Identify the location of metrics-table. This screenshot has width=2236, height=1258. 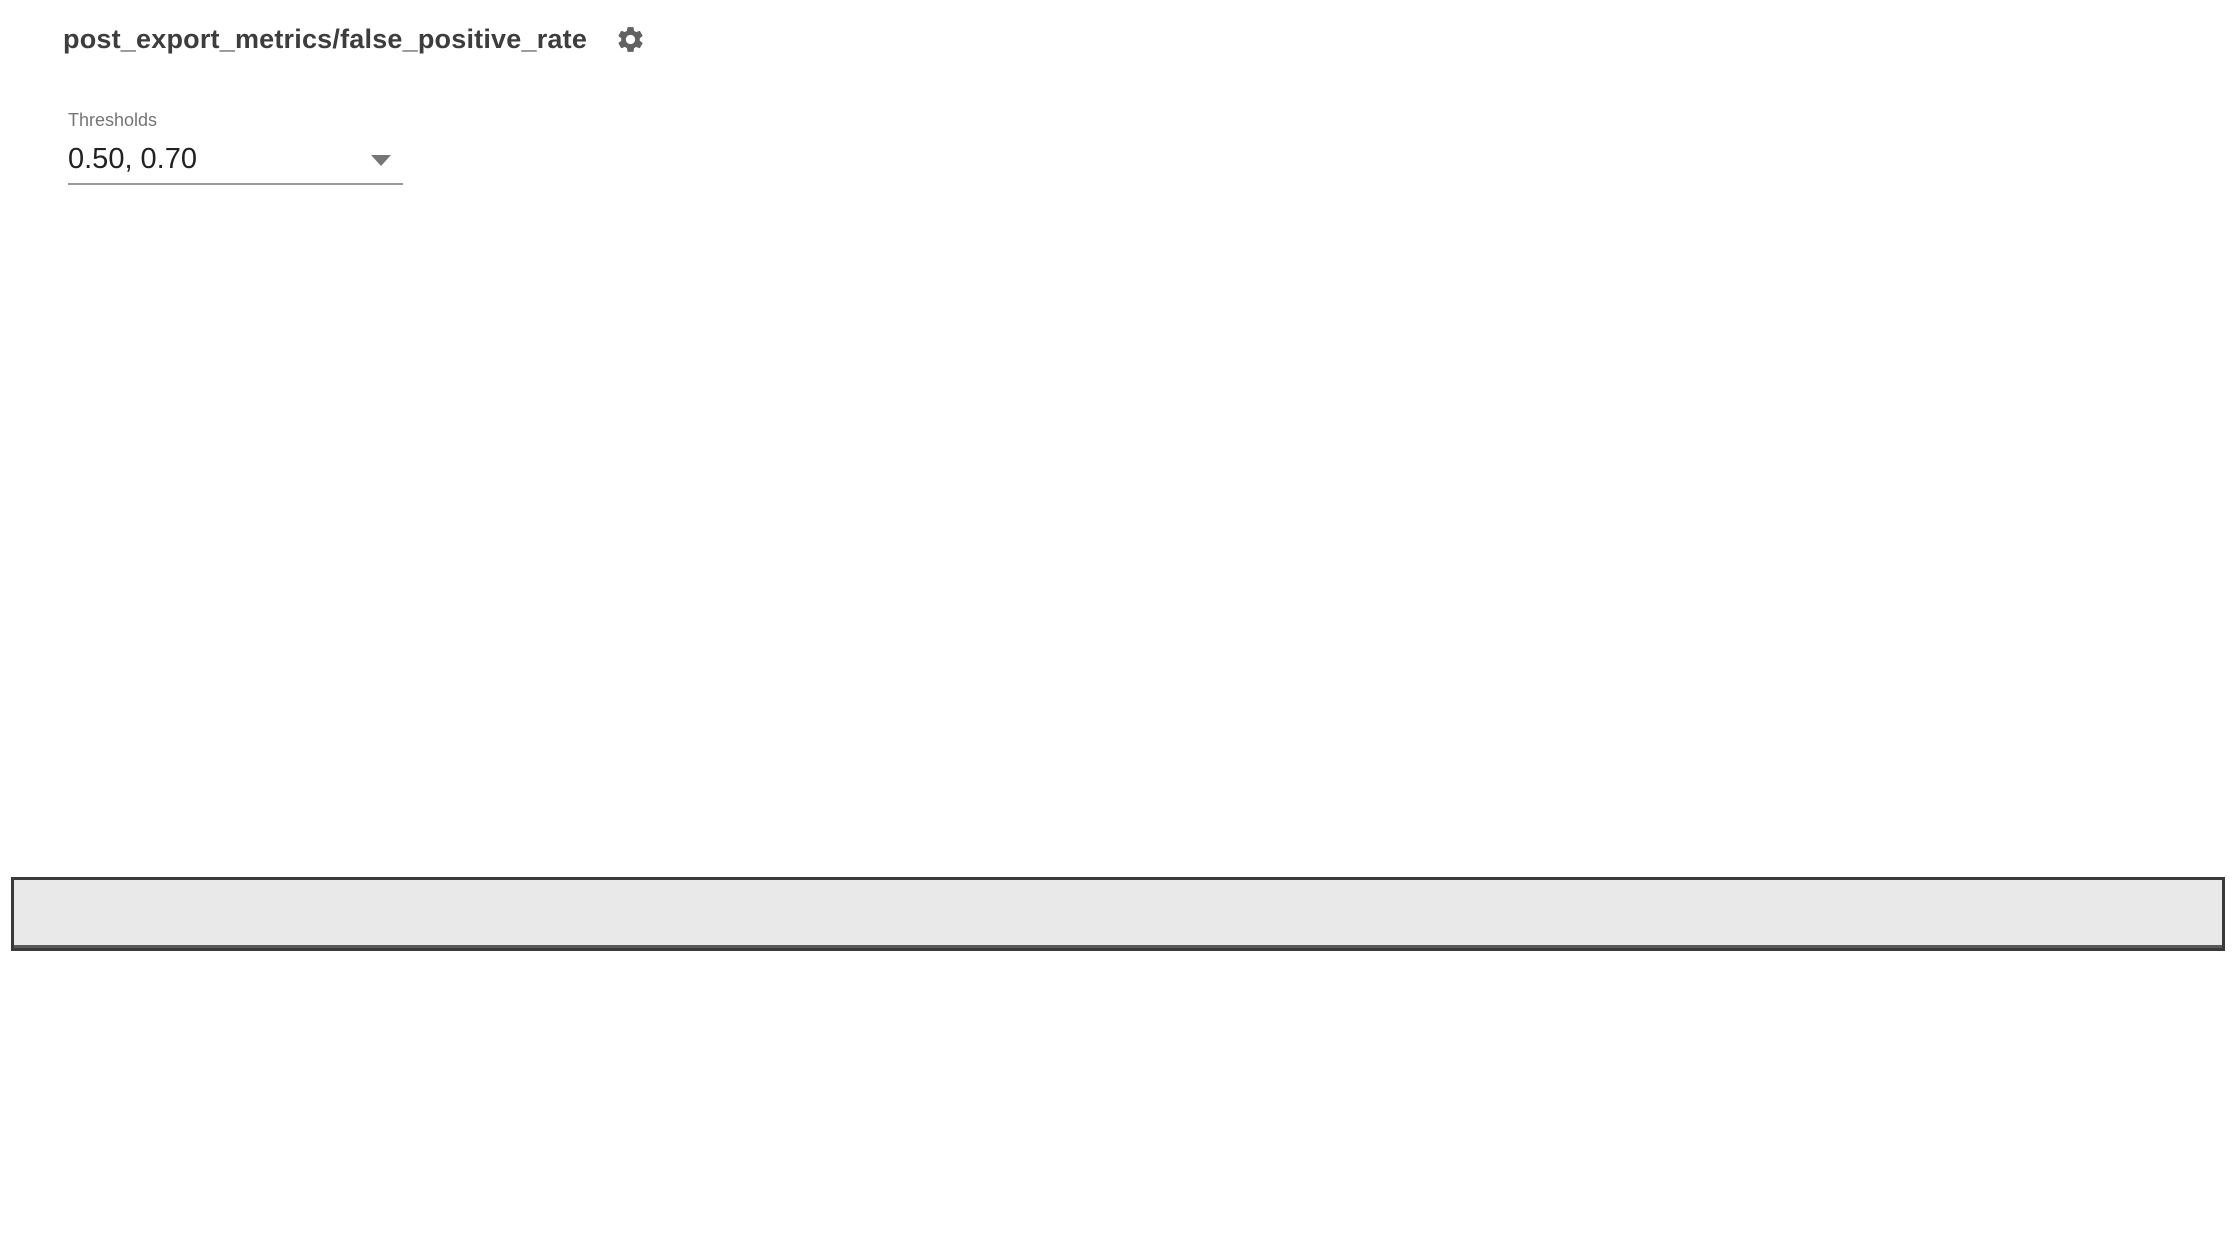
(1118, 914).